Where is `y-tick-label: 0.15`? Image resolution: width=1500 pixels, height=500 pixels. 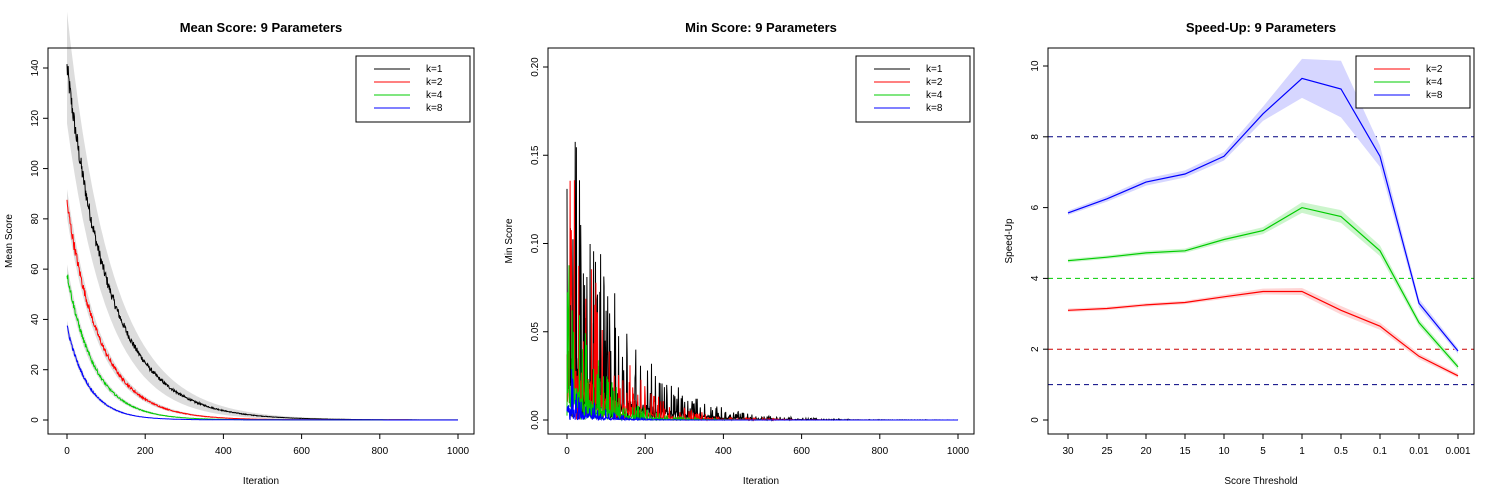 y-tick-label: 0.15 is located at coordinates (535, 155).